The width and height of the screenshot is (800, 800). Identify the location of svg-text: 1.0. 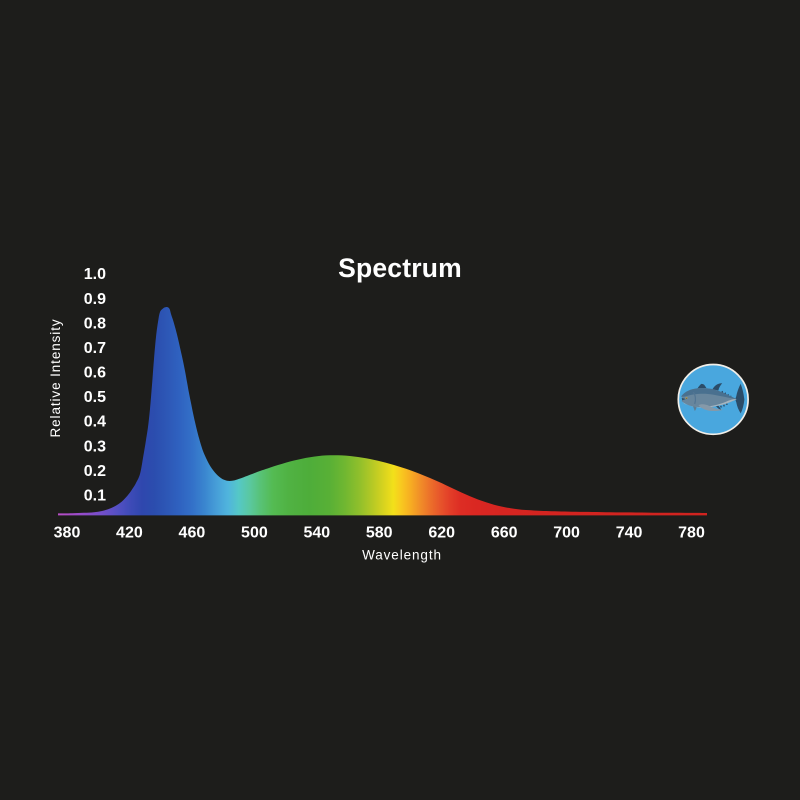
(95, 274).